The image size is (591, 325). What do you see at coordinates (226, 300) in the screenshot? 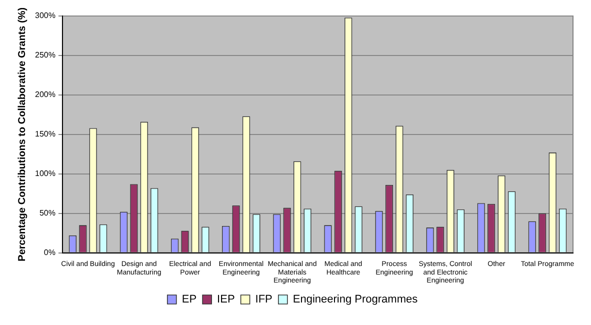
I see `legend-label: IEP` at bounding box center [226, 300].